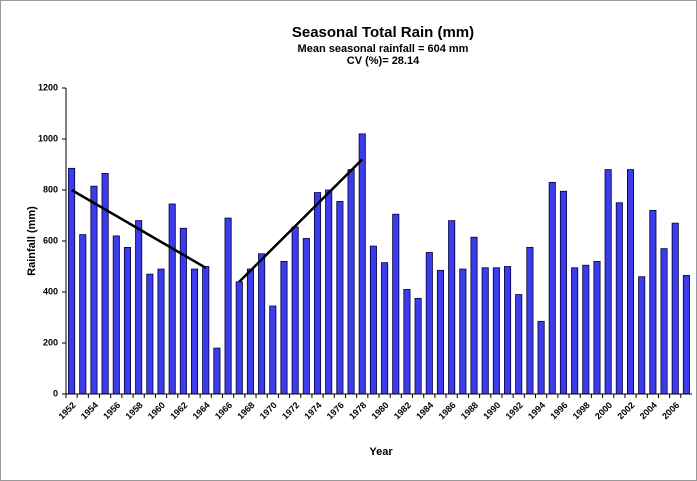 The height and width of the screenshot is (481, 697). What do you see at coordinates (381, 452) in the screenshot?
I see `x-axis-label: Year` at bounding box center [381, 452].